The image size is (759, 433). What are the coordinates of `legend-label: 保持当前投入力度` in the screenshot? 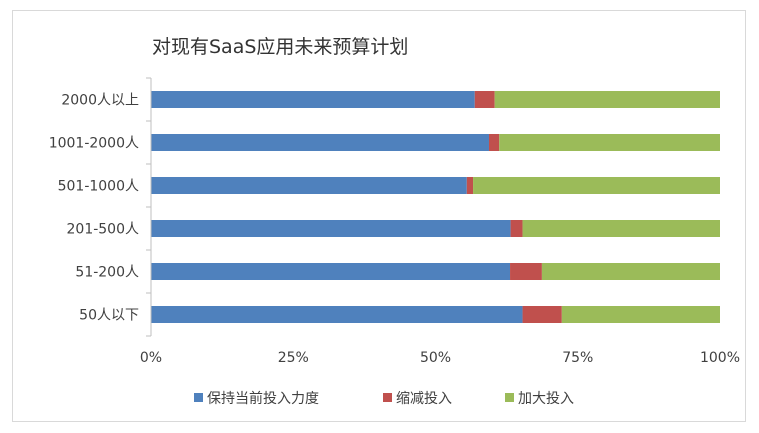 It's located at (263, 398).